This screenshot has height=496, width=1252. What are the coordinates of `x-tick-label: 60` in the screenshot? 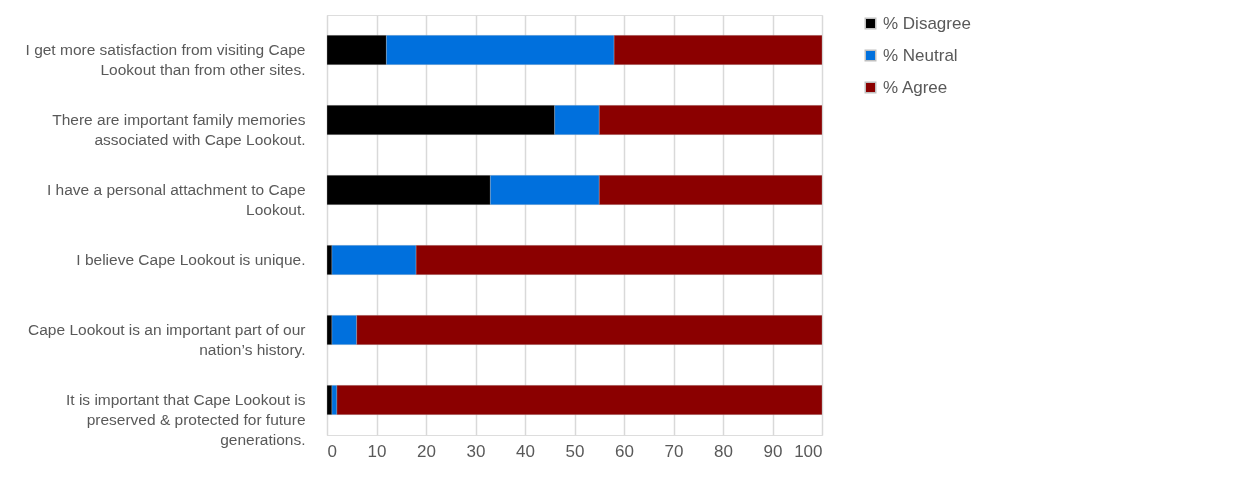 It's located at (624, 451).